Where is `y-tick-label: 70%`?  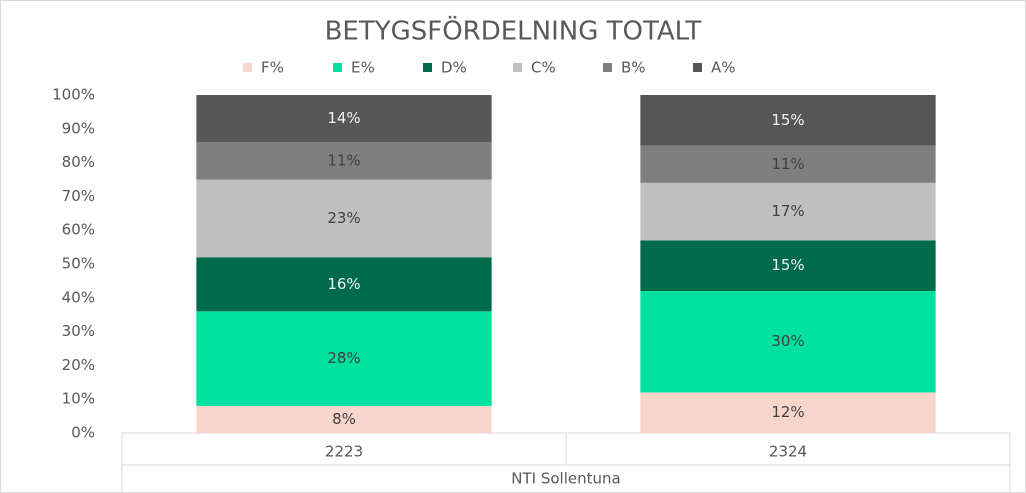 y-tick-label: 70% is located at coordinates (78, 196).